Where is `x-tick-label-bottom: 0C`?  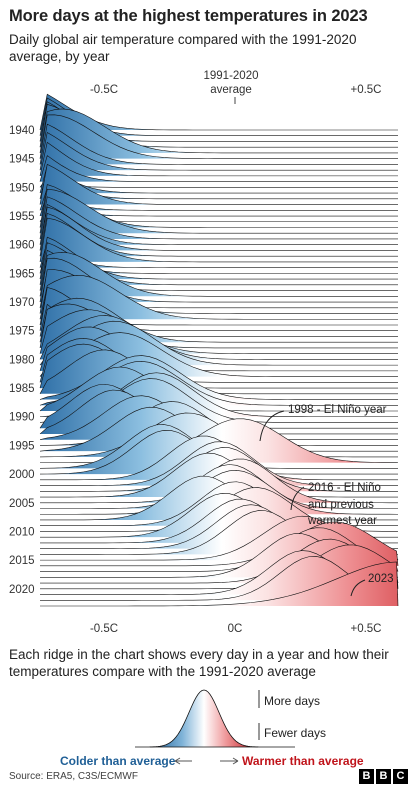
x-tick-label-bottom: 0C is located at coordinates (235, 629).